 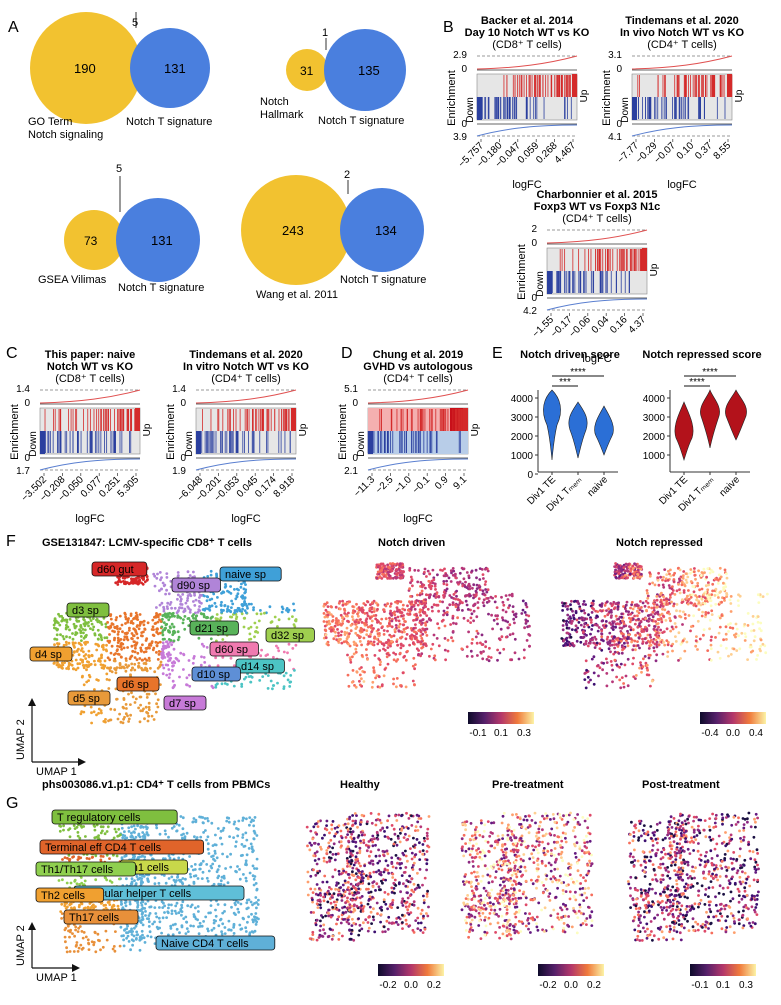 What do you see at coordinates (681, 785) in the screenshot?
I see `panel-g-subtitle-post: Post-treatment` at bounding box center [681, 785].